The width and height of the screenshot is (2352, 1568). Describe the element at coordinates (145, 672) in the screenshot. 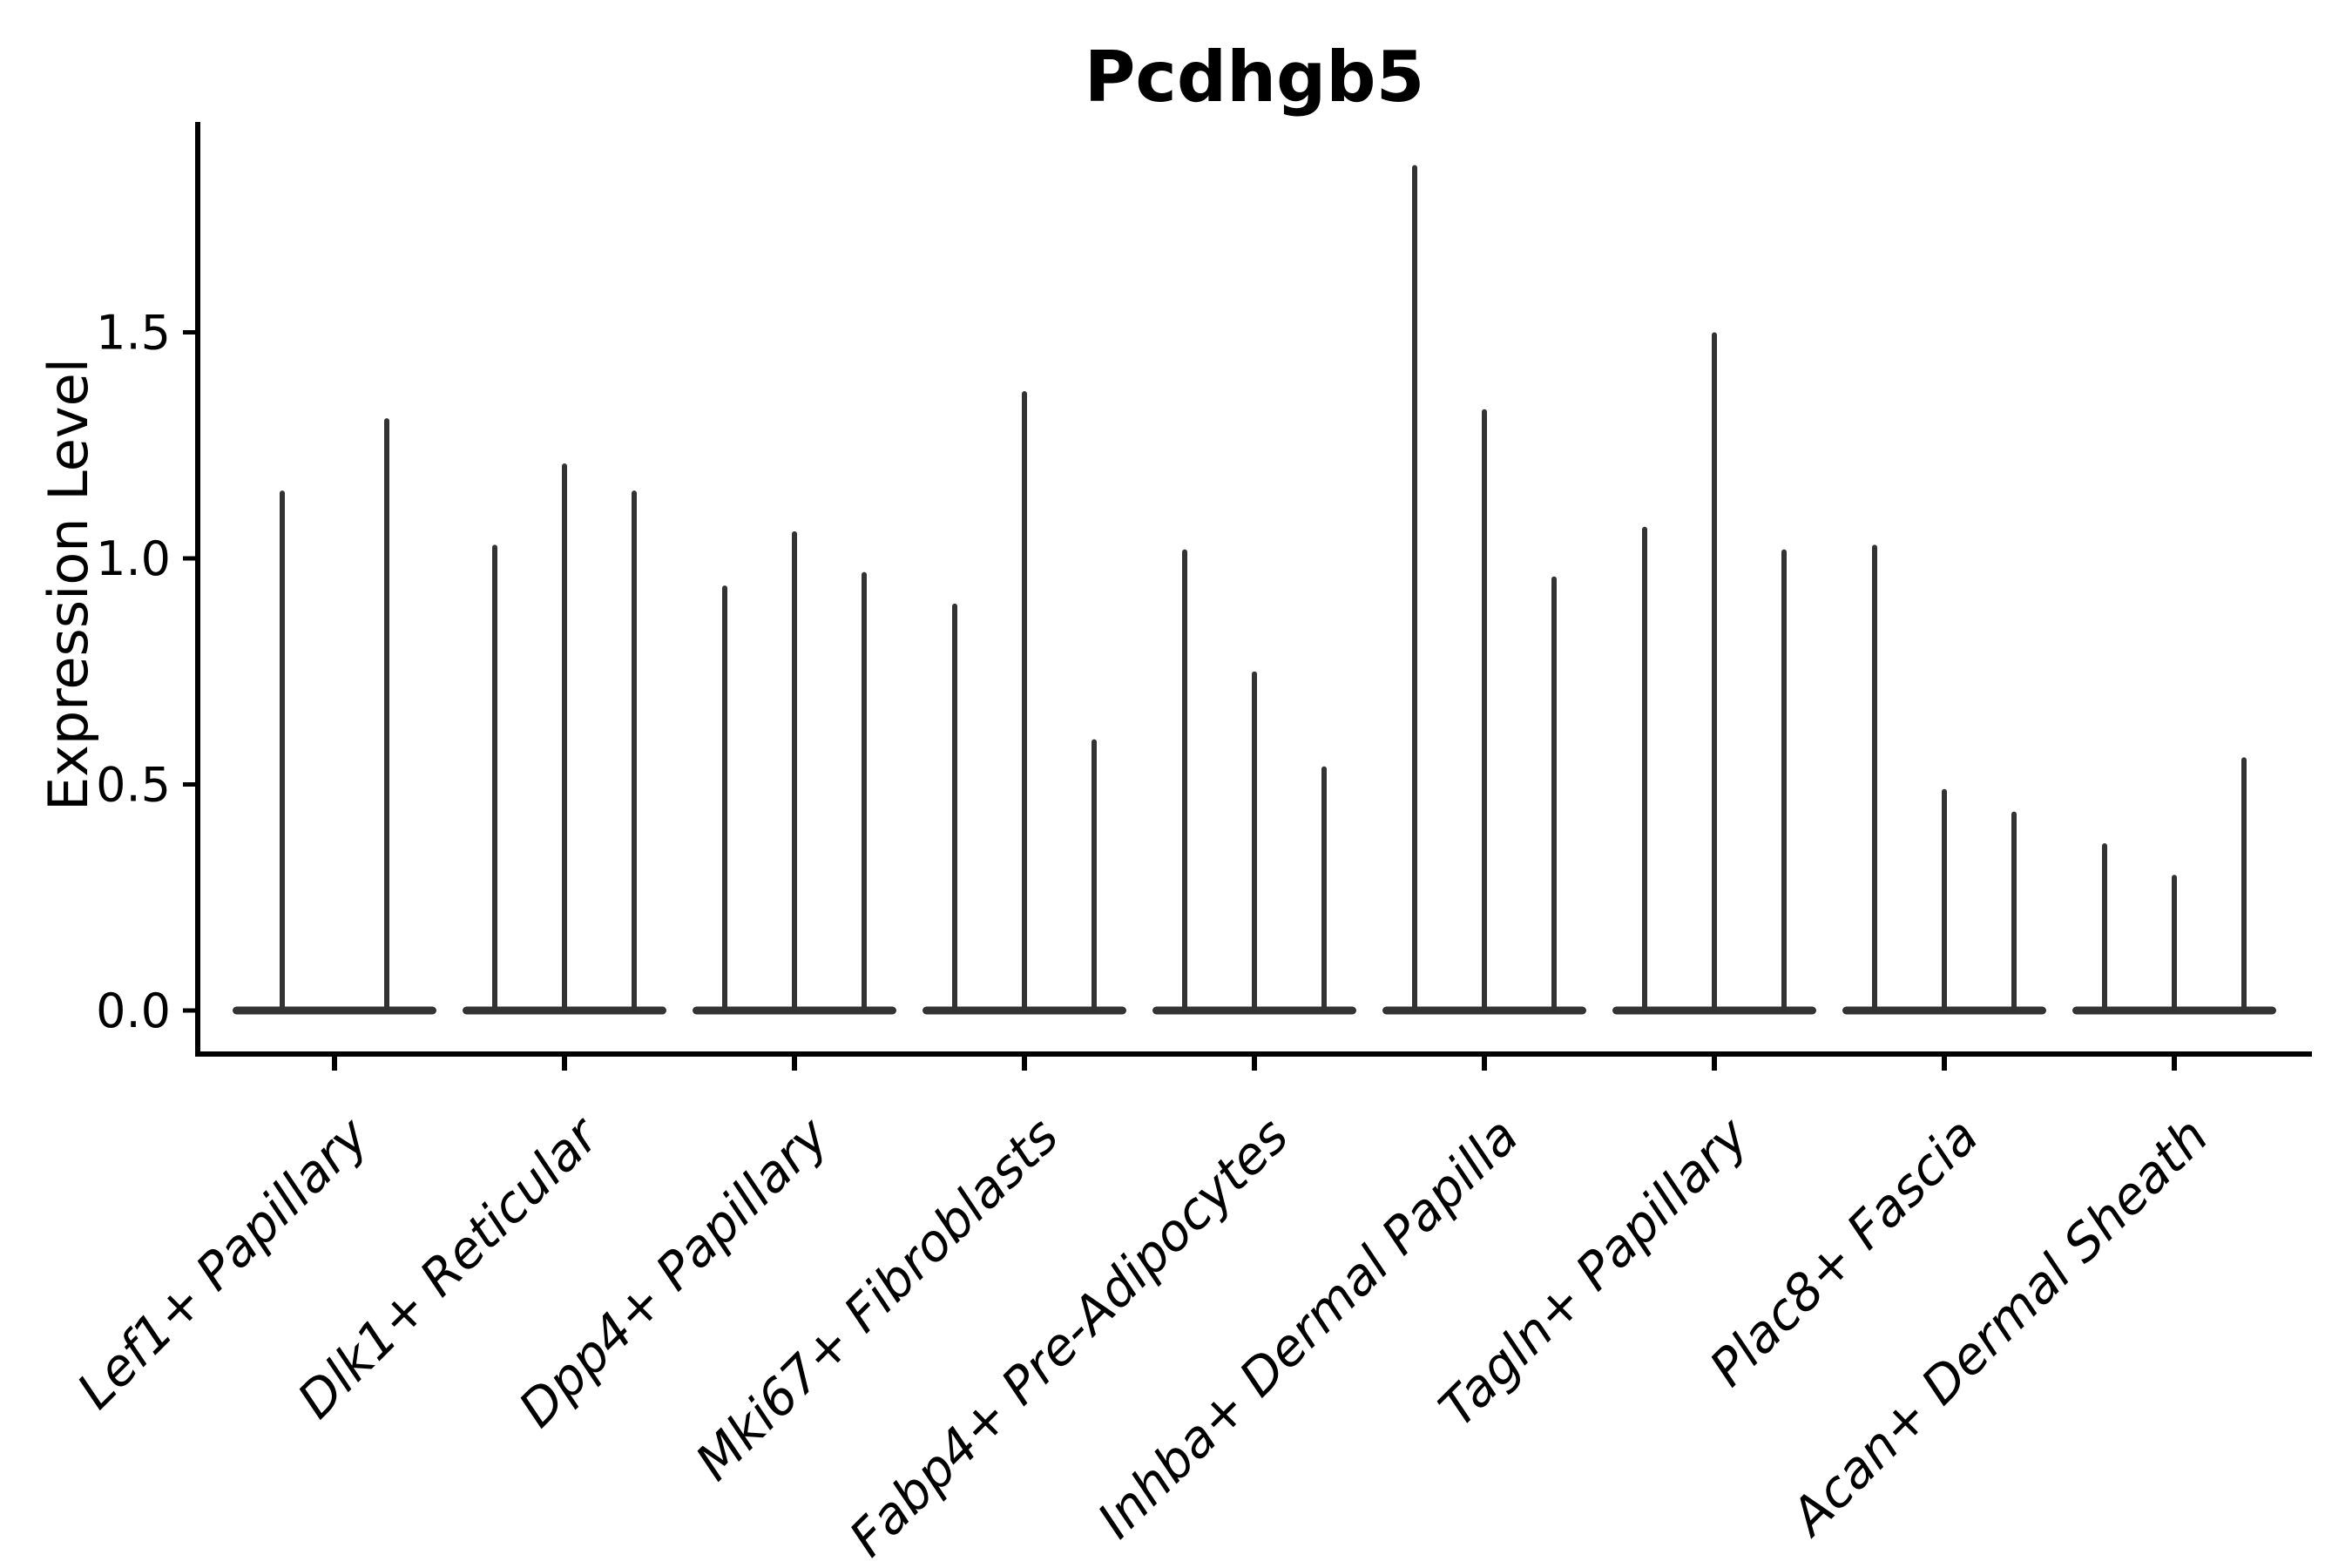

I see `y-axis-ticks: 0.0 0.5 1.0 1.5` at that location.